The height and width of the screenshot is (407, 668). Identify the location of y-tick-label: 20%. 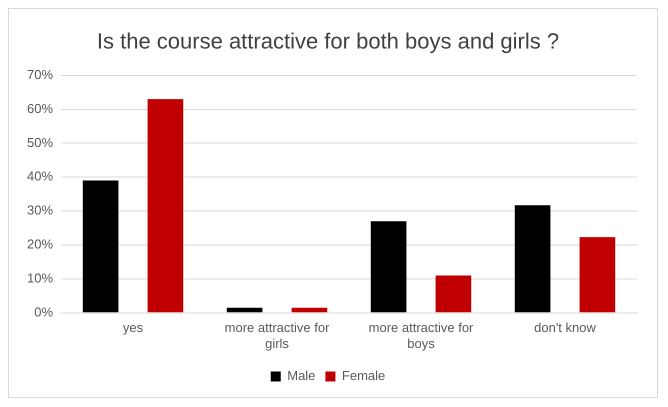
(40, 244).